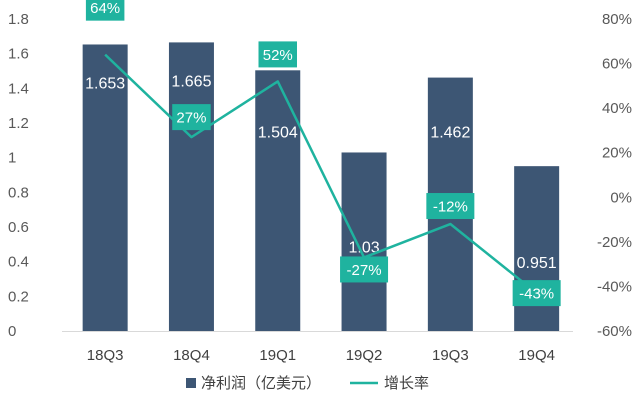  What do you see at coordinates (105, 83) in the screenshot?
I see `bar-data-label: 1.653` at bounding box center [105, 83].